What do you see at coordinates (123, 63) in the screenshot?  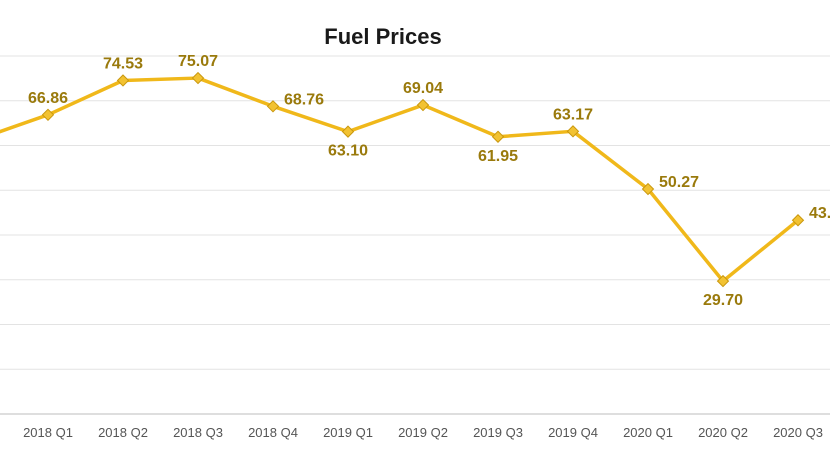 I see `data-label: 74.53` at bounding box center [123, 63].